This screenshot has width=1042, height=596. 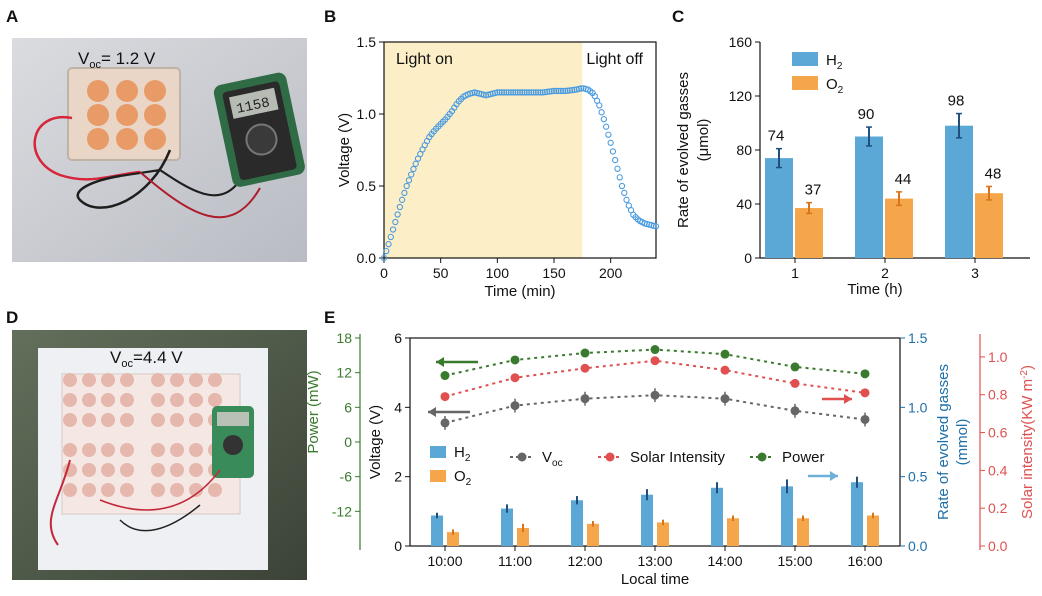 I want to click on solar-tick-label: 0.6, so click(x=998, y=433).